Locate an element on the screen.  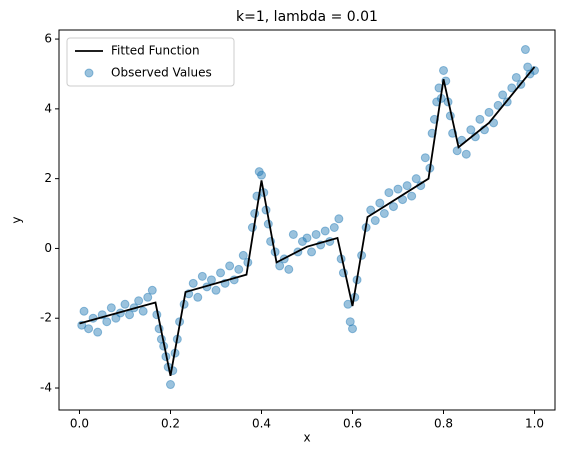
y-tick-label: -4 is located at coordinates (46, 388).